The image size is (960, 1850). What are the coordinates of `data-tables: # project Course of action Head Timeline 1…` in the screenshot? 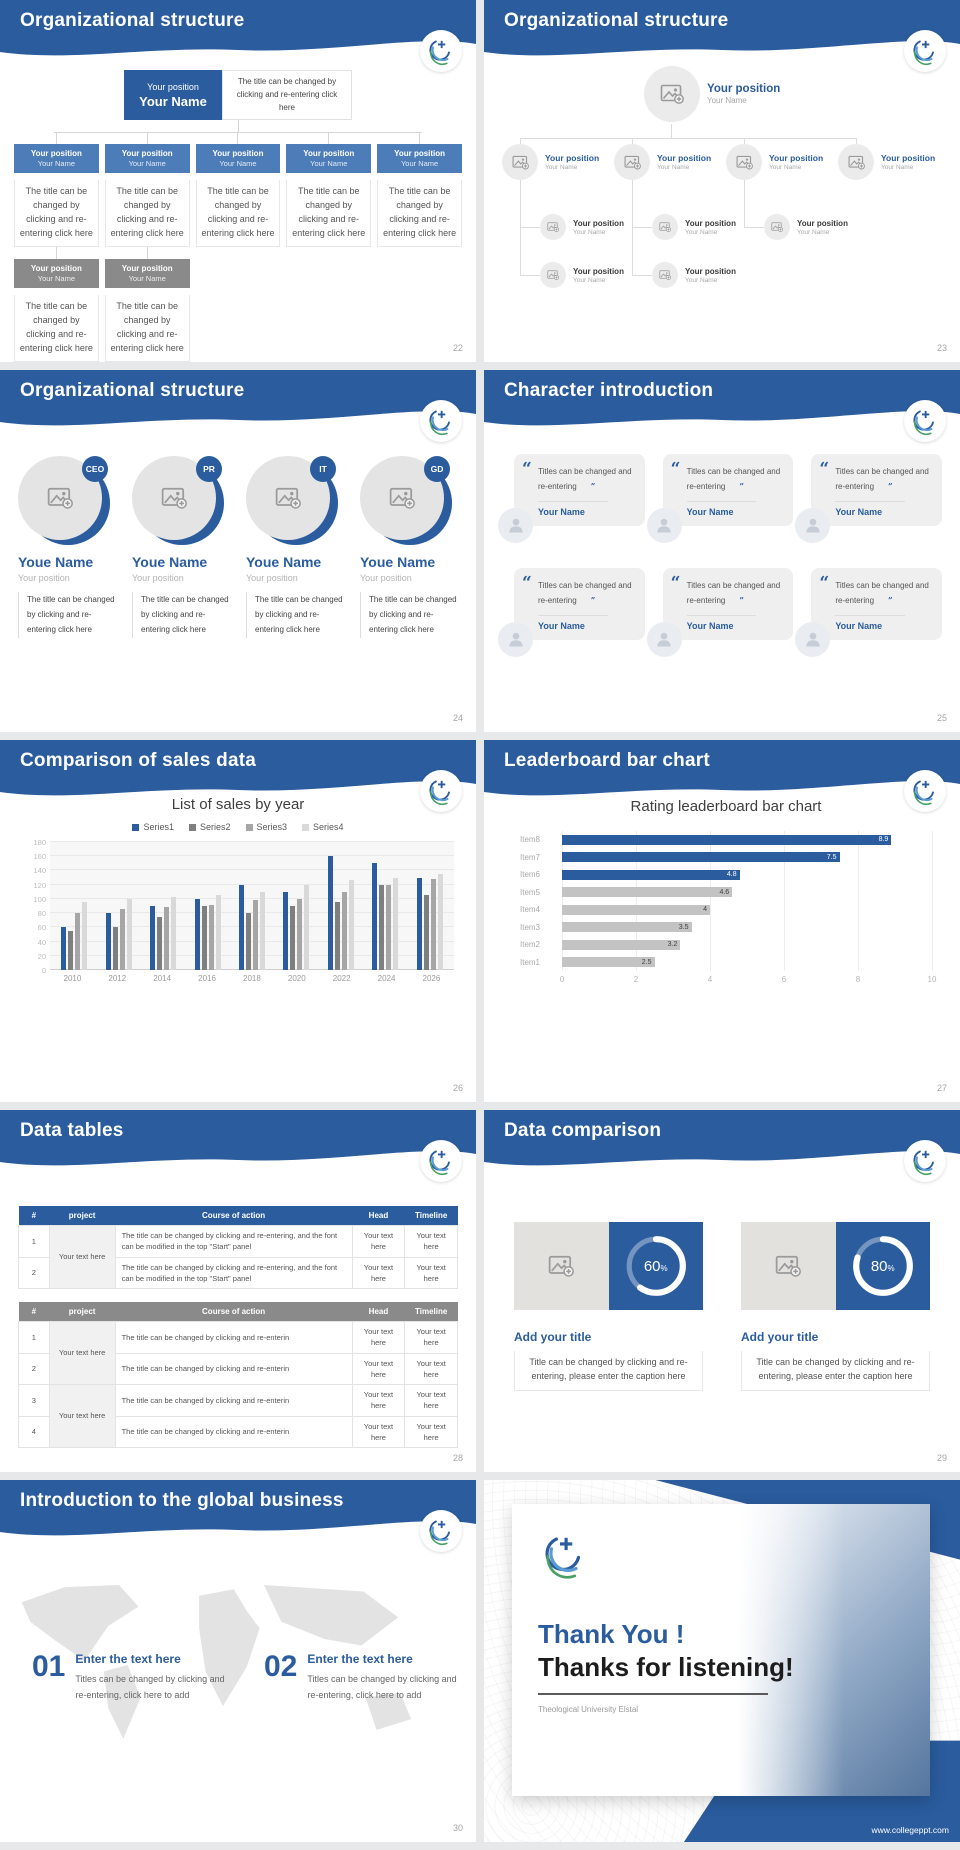 It's located at (238, 1327).